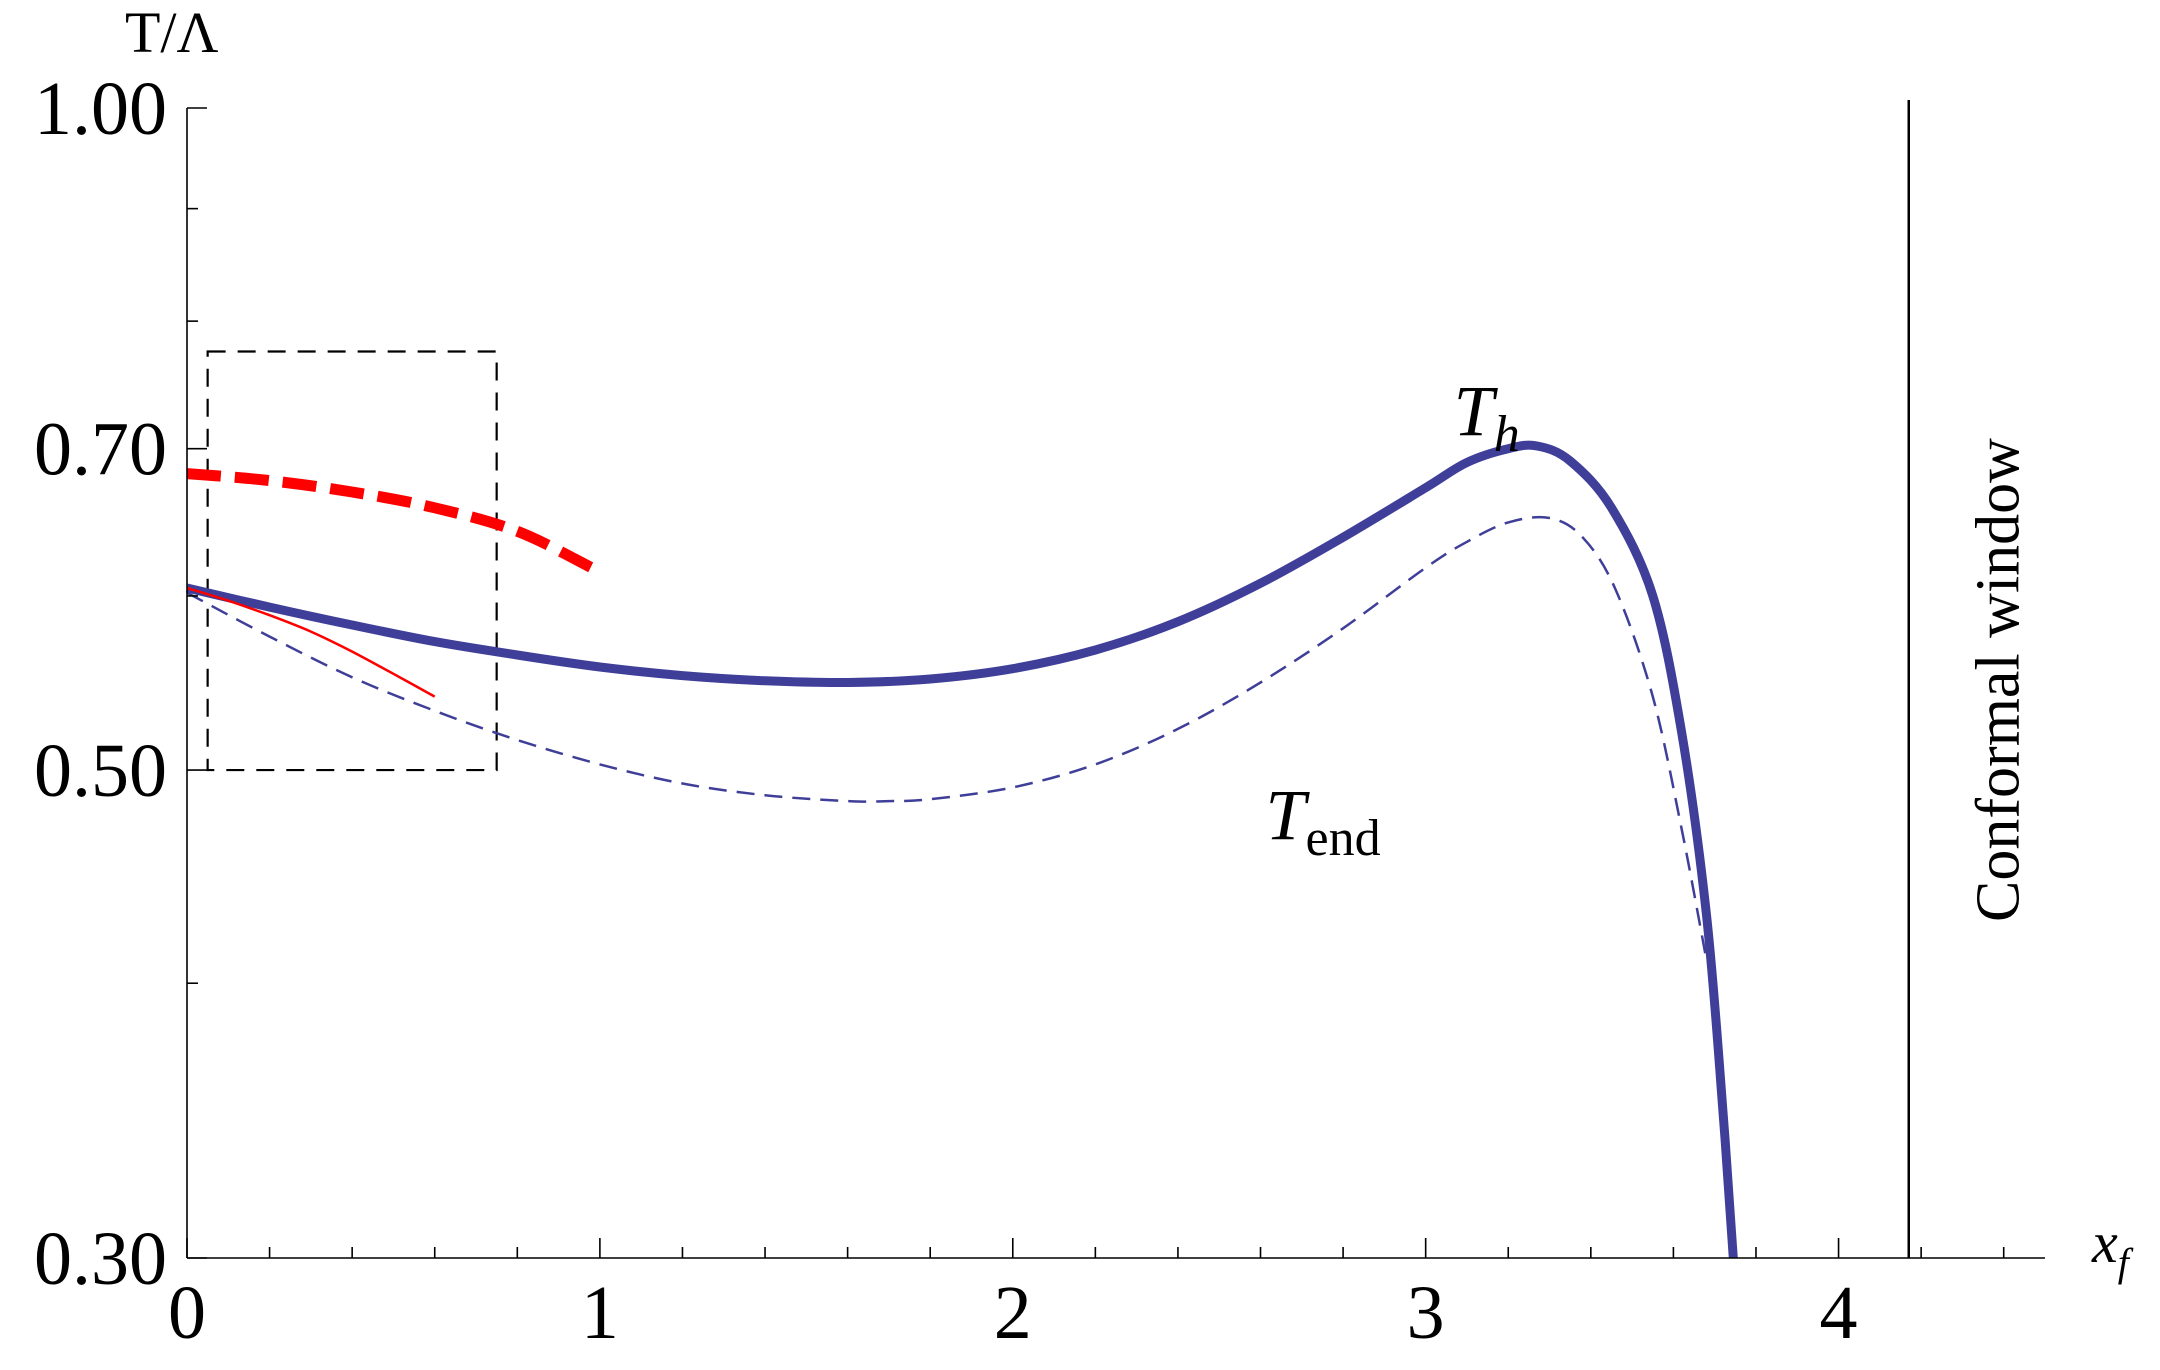 The image size is (2160, 1370). I want to click on annotation-th: Th, so click(1487, 417).